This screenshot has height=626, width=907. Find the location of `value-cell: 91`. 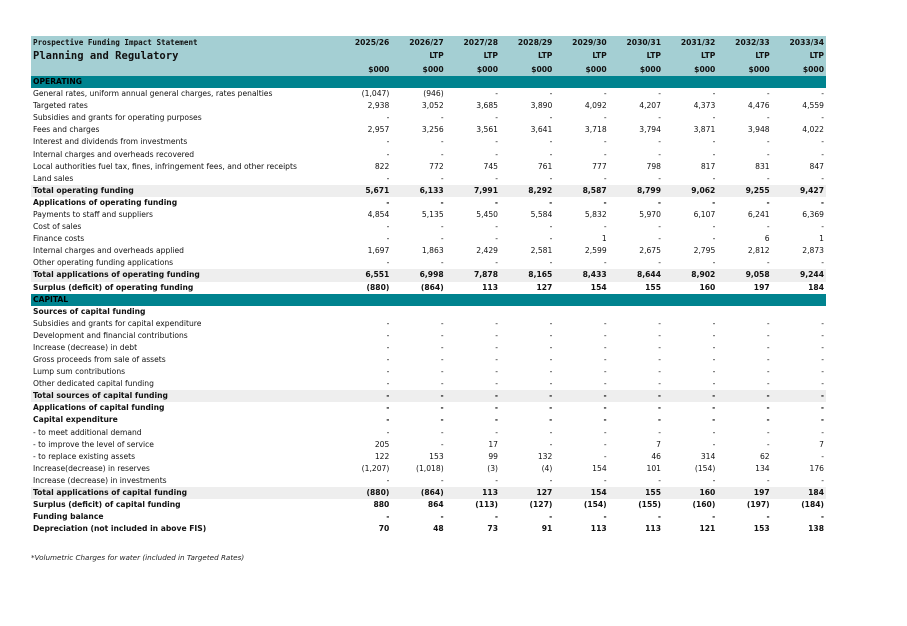

value-cell: 91 is located at coordinates (547, 529).